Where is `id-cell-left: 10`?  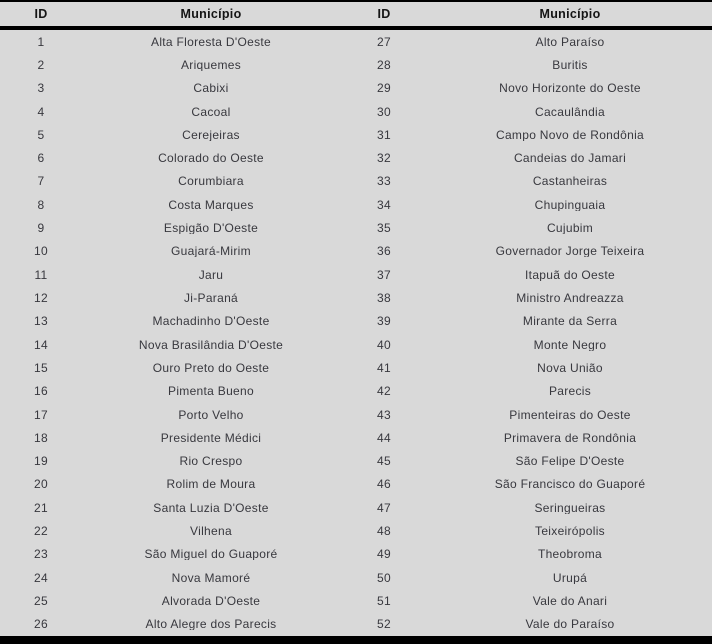 id-cell-left: 10 is located at coordinates (41, 251).